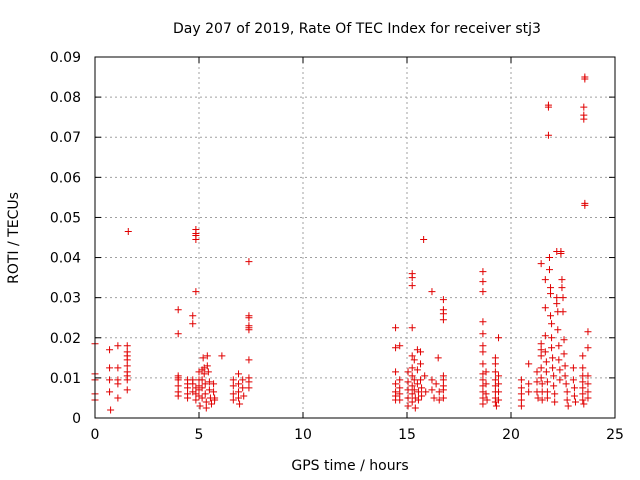  Describe the element at coordinates (349, 466) in the screenshot. I see `x-axis-label: GPS time / hours` at that location.